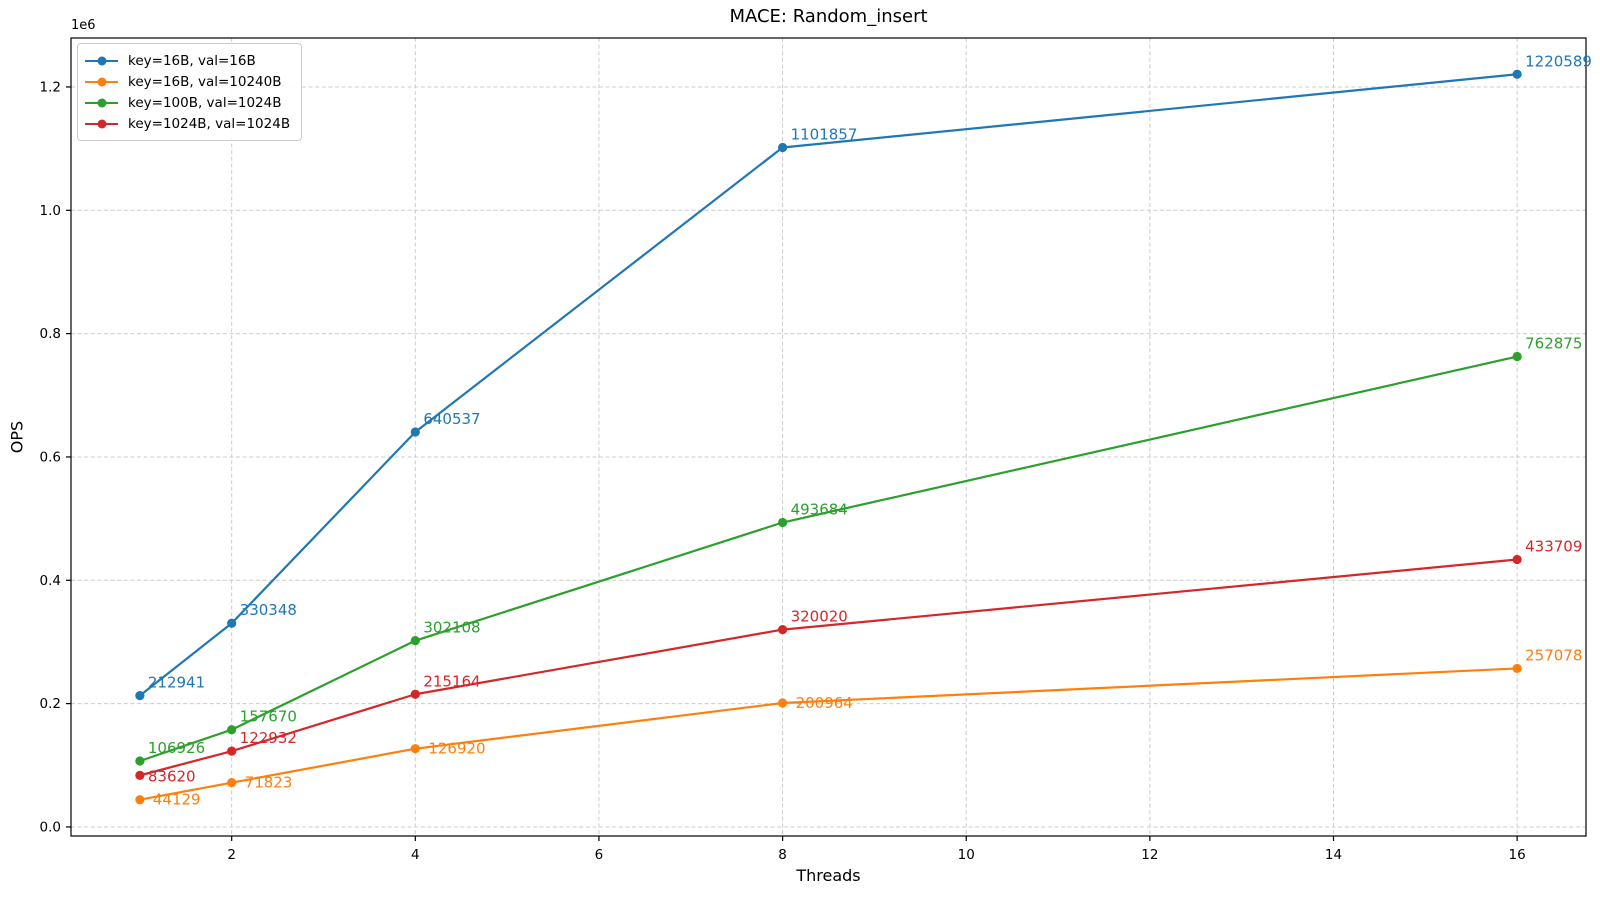 This screenshot has height=900, width=1600. What do you see at coordinates (209, 123) in the screenshot?
I see `legend-item-label: key=1024B, val=1024B` at bounding box center [209, 123].